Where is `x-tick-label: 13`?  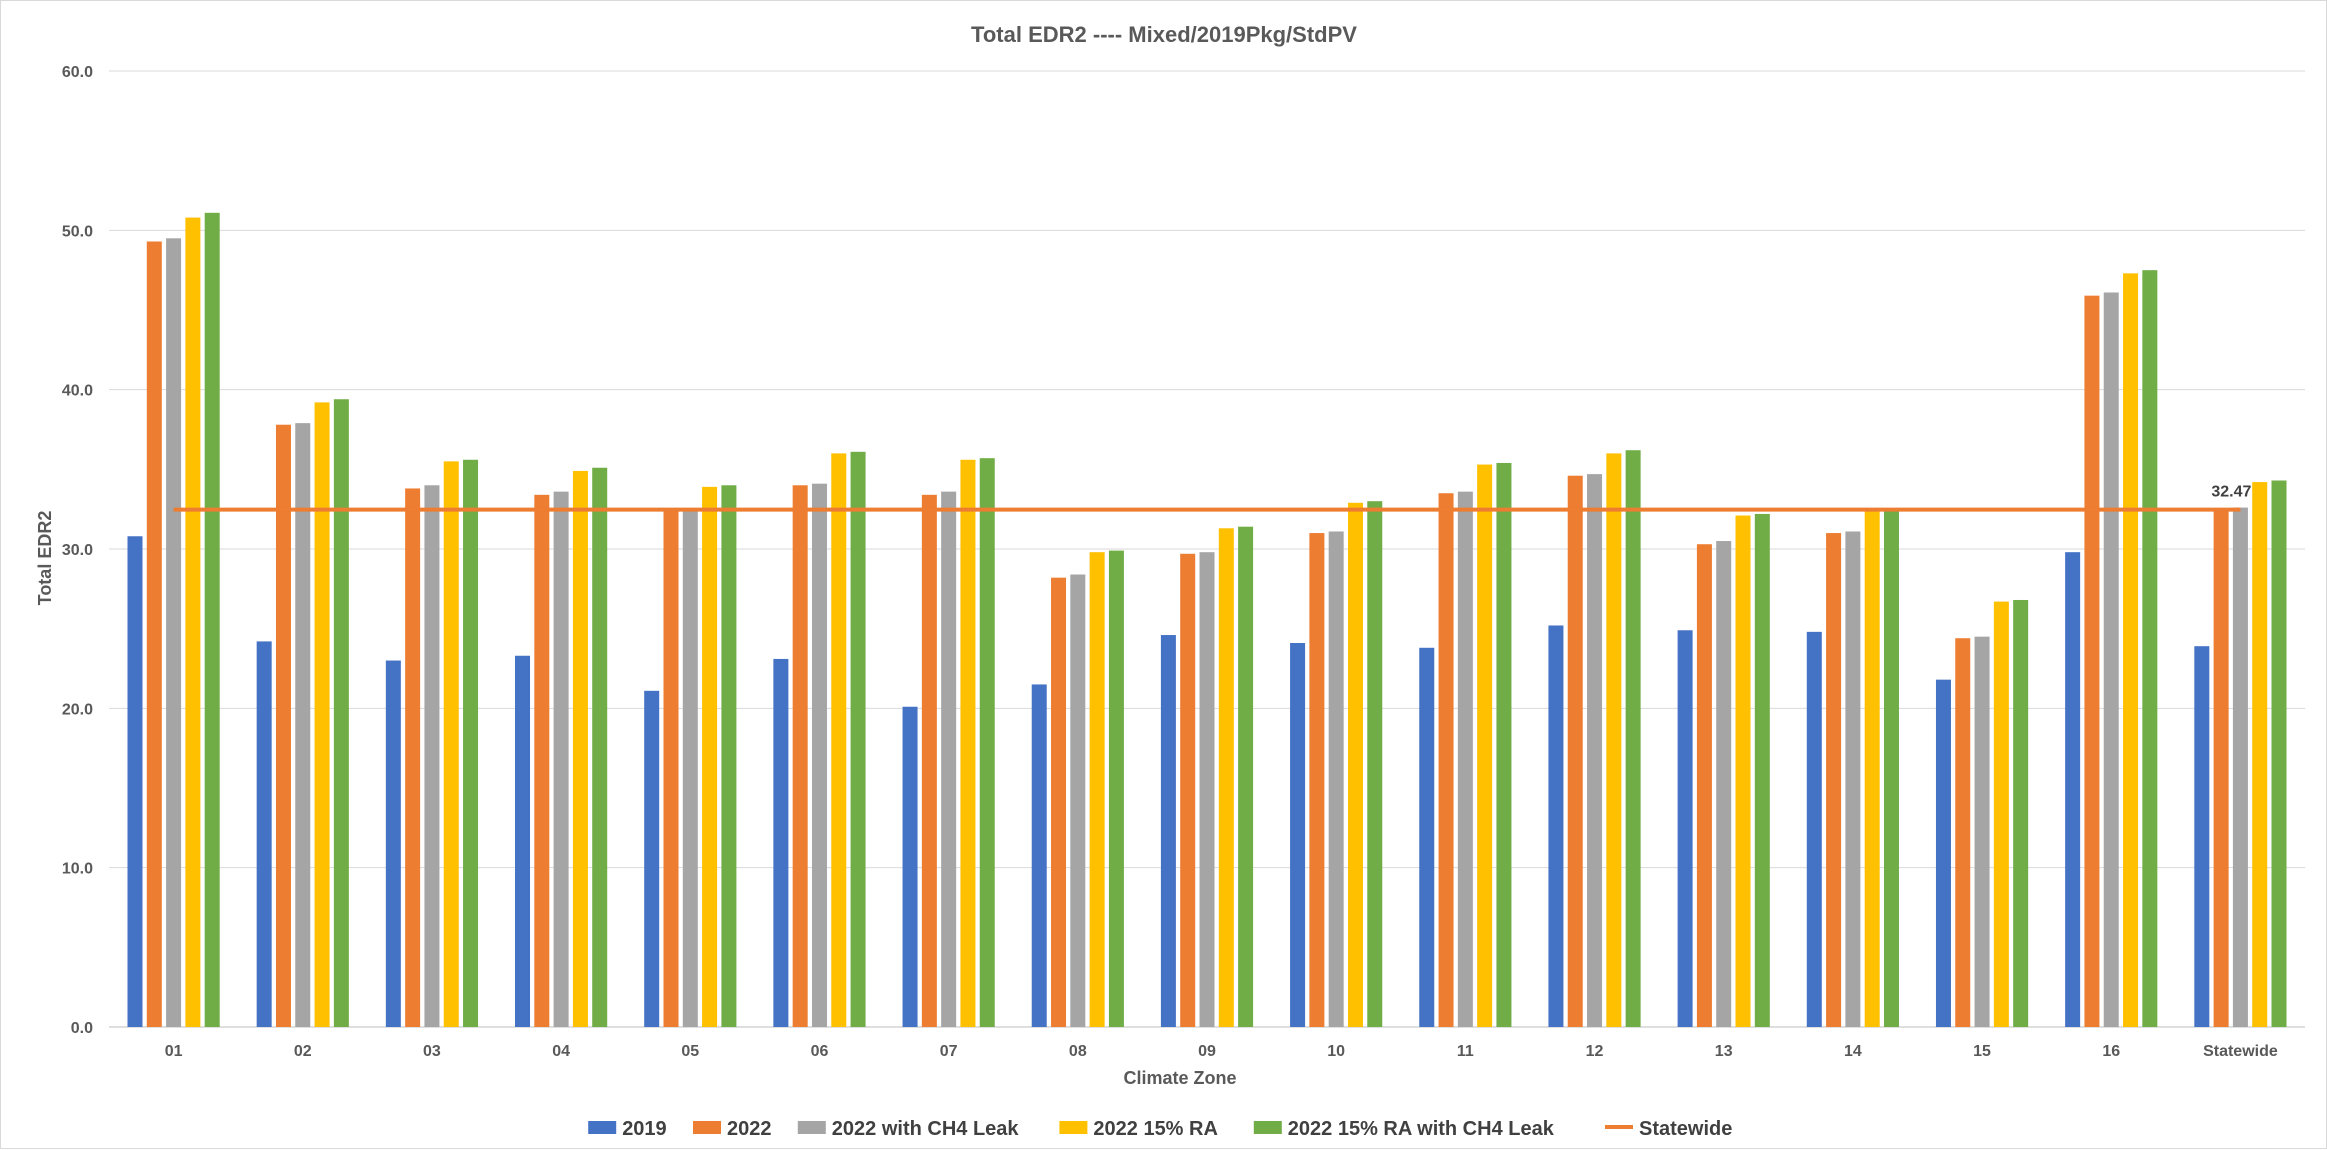
x-tick-label: 13 is located at coordinates (1724, 1051).